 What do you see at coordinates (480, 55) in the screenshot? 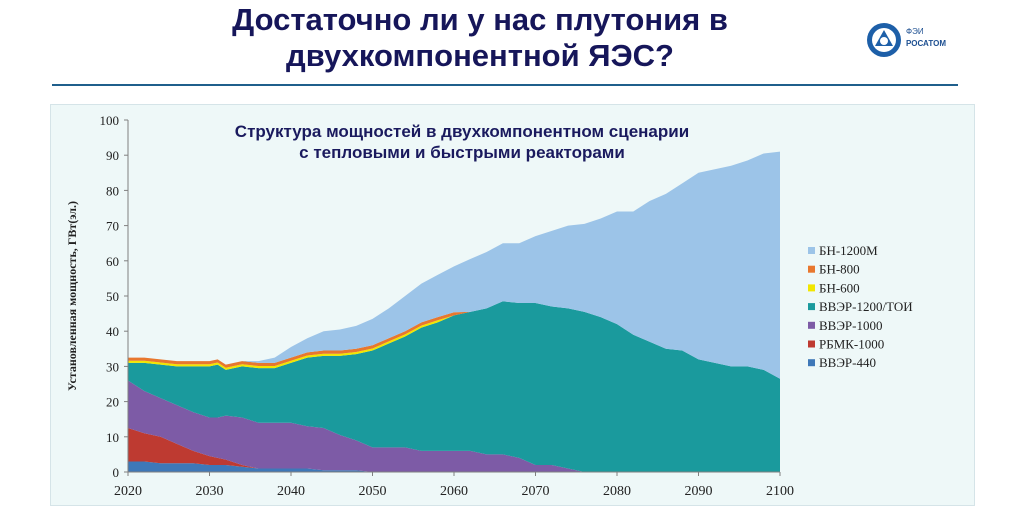
I see `slide-title-line2: двухкомпонентной ЯЭС?` at bounding box center [480, 55].